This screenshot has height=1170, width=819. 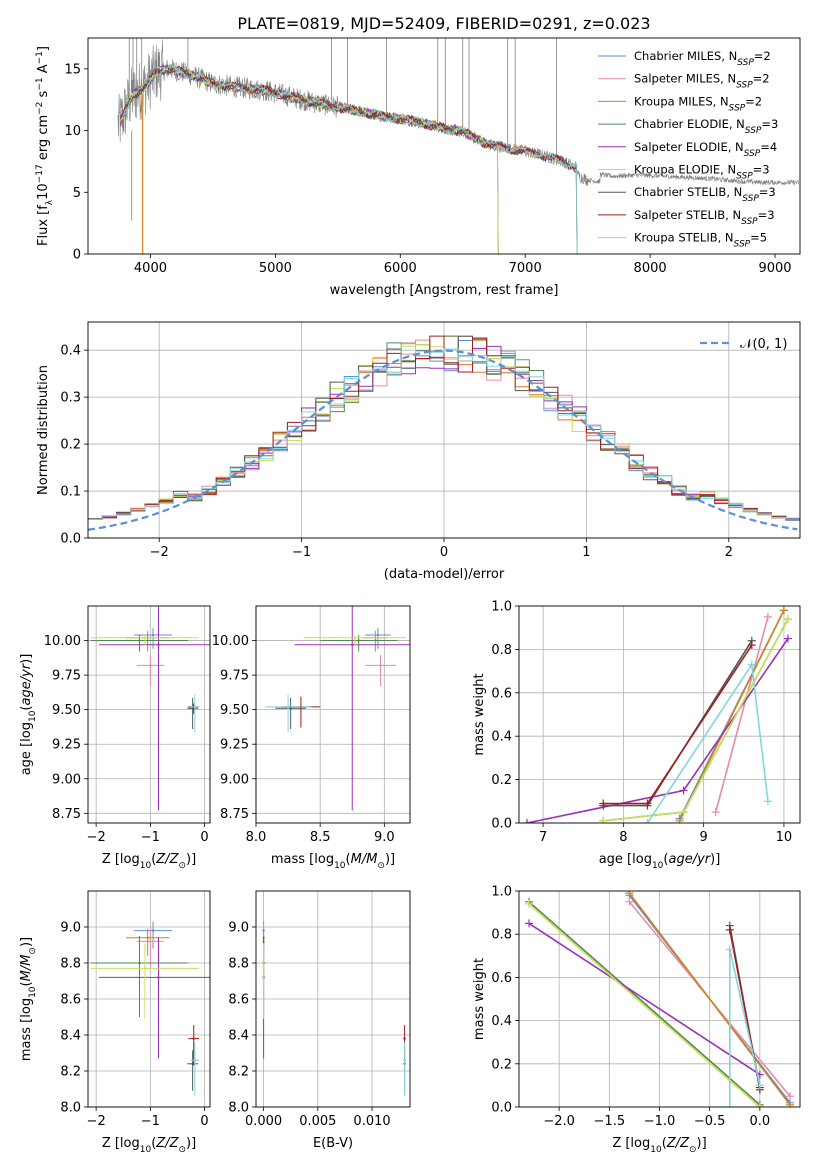 I want to click on y-tick-label: 9.75, so click(x=234, y=676).